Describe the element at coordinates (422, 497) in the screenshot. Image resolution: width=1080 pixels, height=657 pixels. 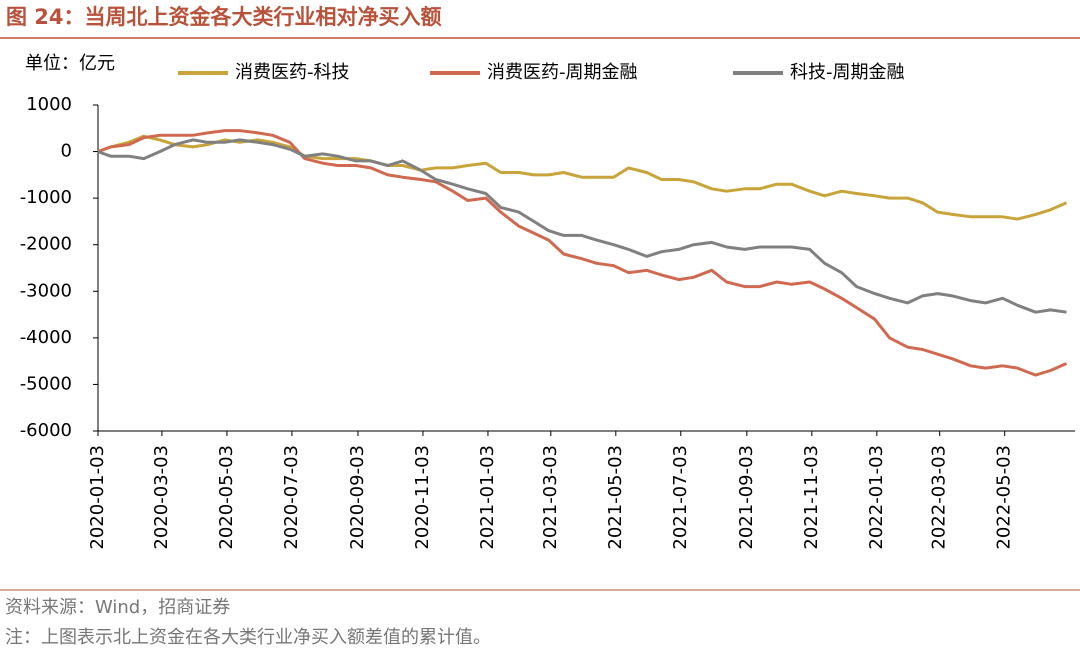
I see `x-tick-label: 2020-11-03` at that location.